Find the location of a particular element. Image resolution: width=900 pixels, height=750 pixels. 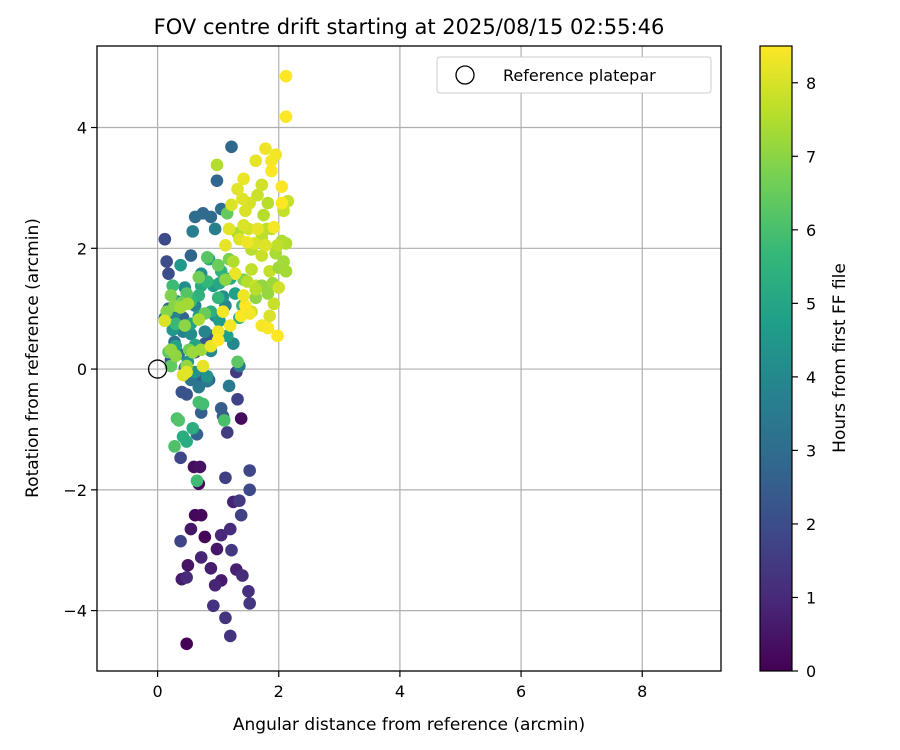

x-axis-label: Angular distance from reference (arcmin) is located at coordinates (409, 725).